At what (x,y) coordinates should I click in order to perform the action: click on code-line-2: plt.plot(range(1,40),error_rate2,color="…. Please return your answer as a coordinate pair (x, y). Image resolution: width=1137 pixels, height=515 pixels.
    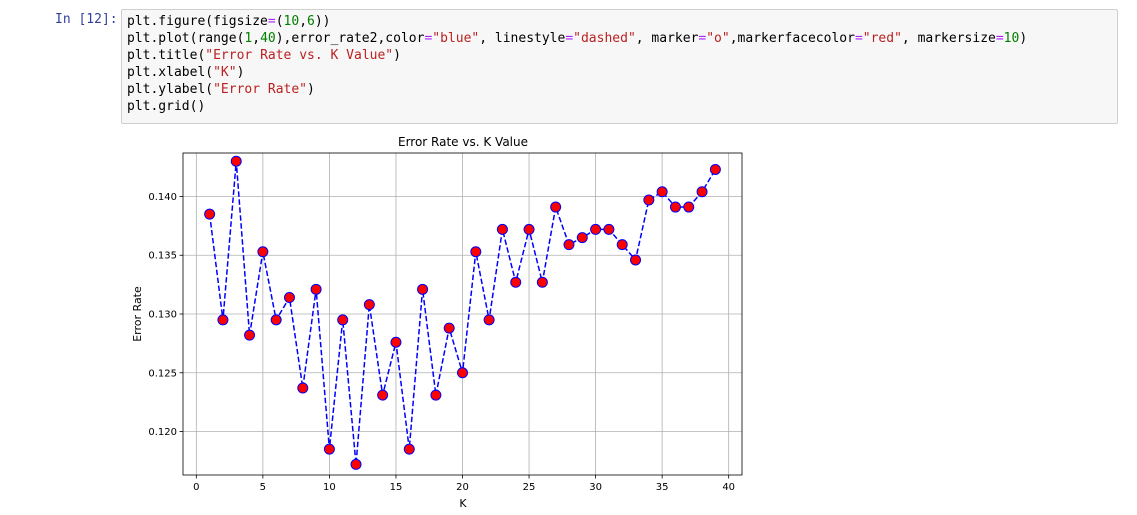
    Looking at the image, I should click on (577, 38).